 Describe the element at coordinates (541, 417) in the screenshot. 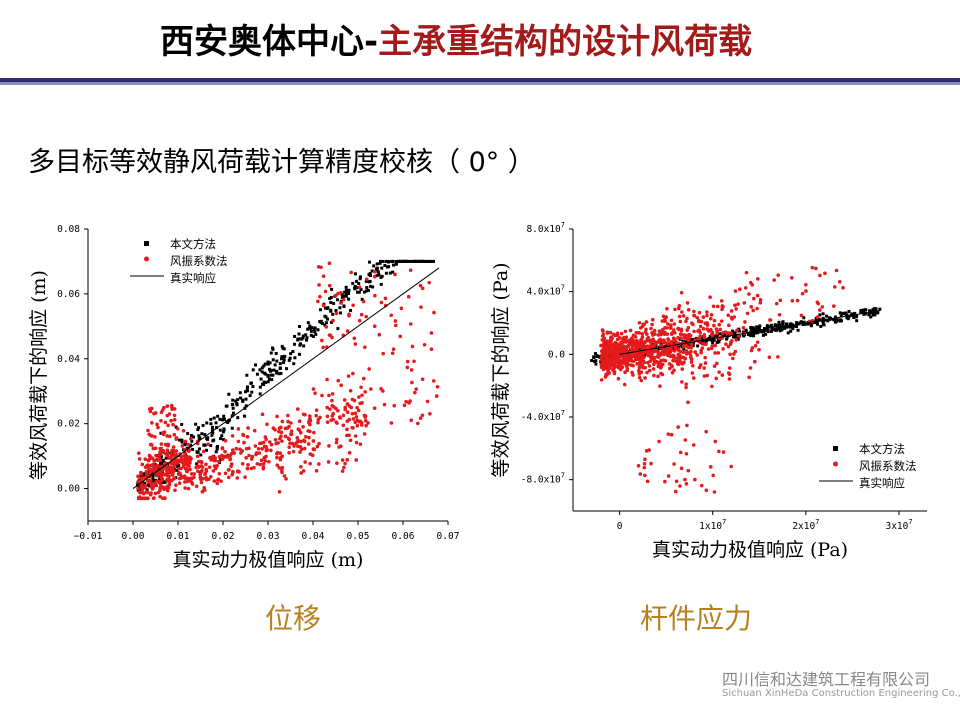

I see `tick-base: -4.0x10` at that location.